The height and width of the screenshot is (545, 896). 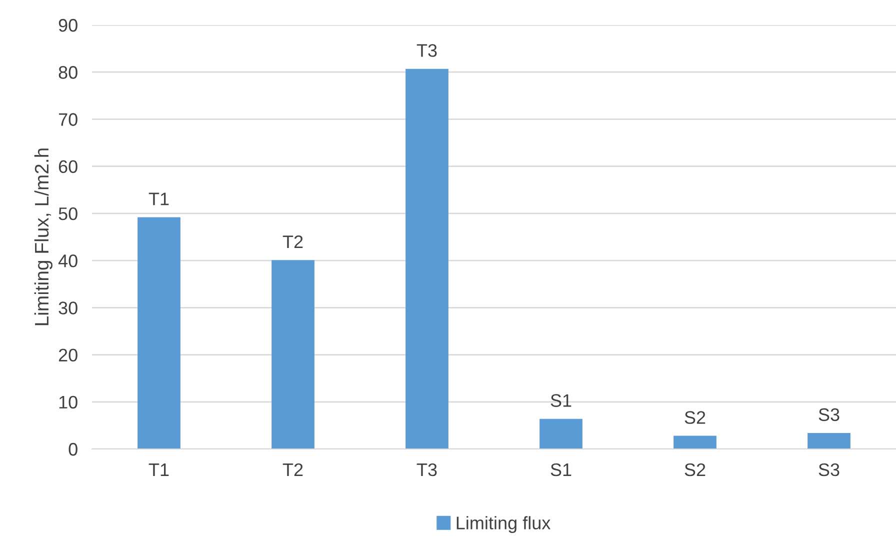 What do you see at coordinates (158, 199) in the screenshot?
I see `annotation: T1` at bounding box center [158, 199].